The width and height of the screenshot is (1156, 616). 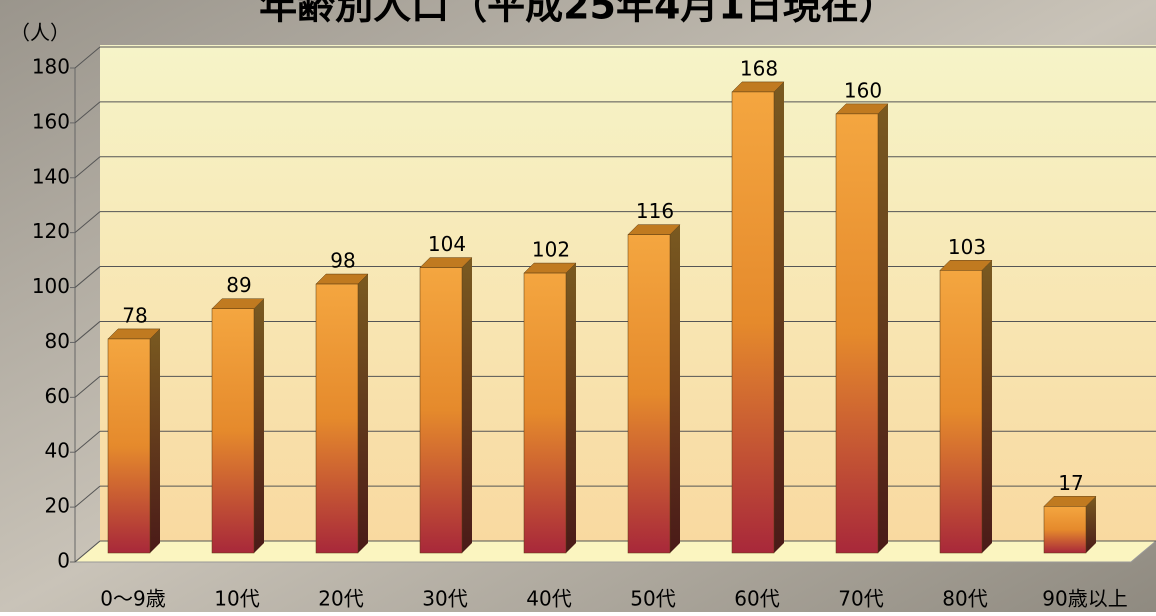 I want to click on x-tick-label: 80代, so click(x=964, y=599).